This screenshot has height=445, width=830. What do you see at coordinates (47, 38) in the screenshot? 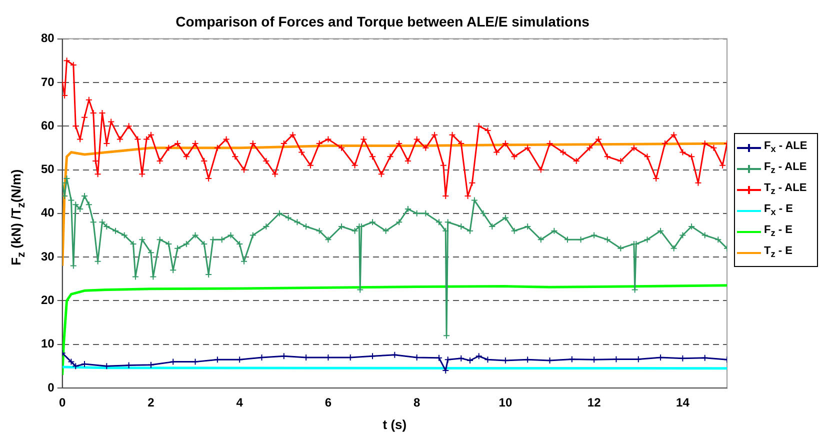
I see `y-tick-label: 80` at bounding box center [47, 38].